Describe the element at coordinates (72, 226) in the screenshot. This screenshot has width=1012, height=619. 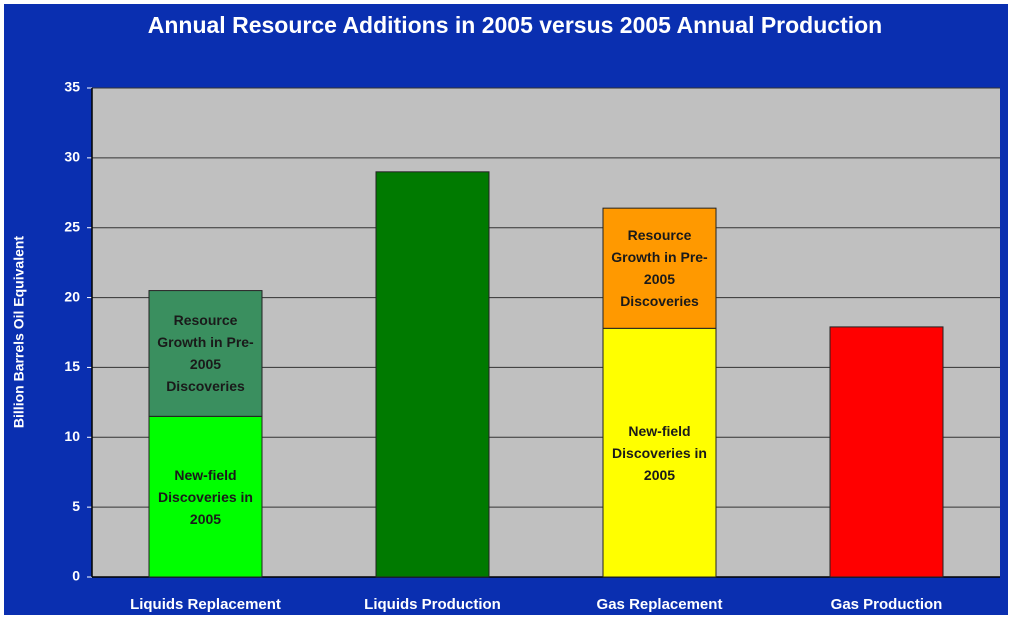
I see `y-tick-label: 25` at that location.